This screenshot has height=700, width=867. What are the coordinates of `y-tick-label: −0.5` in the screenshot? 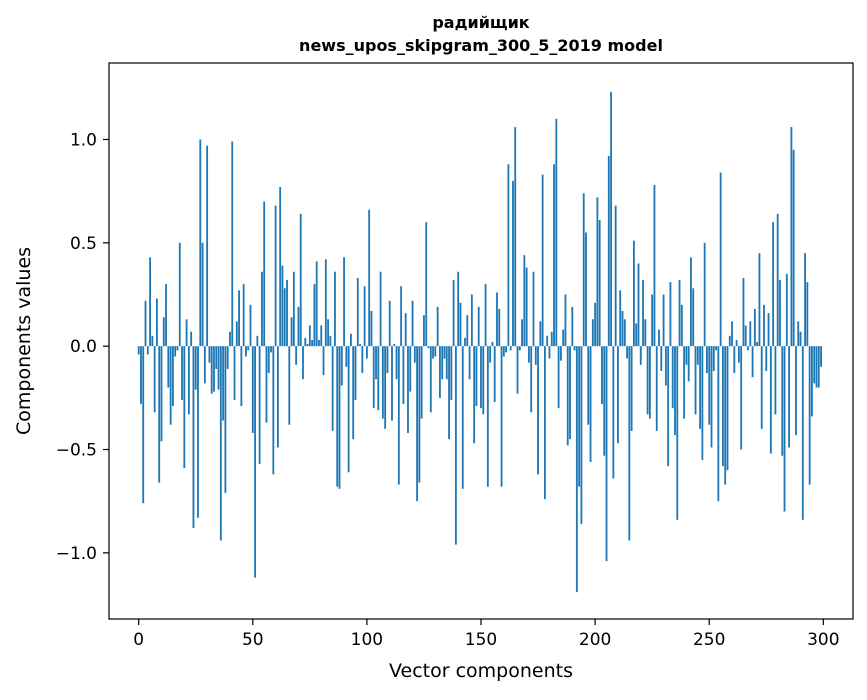 It's located at (76, 451).